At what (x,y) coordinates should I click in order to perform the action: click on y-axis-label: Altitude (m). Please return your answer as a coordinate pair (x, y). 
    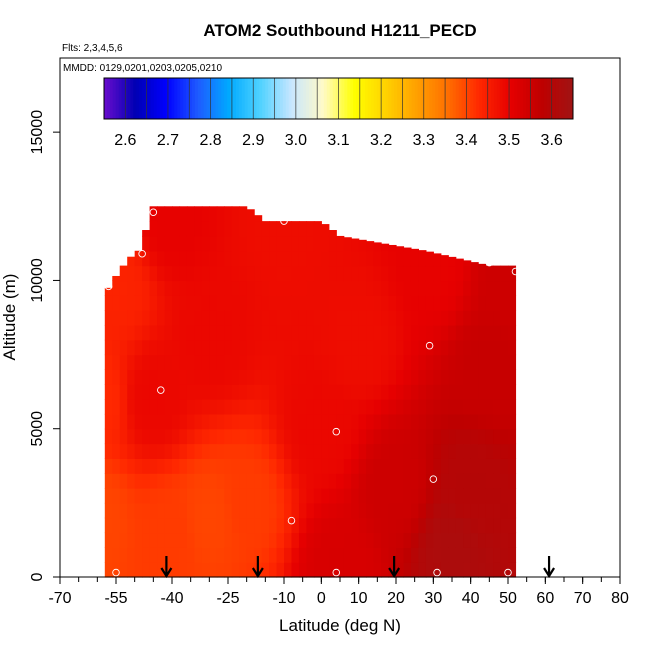
    Looking at the image, I should click on (9, 317).